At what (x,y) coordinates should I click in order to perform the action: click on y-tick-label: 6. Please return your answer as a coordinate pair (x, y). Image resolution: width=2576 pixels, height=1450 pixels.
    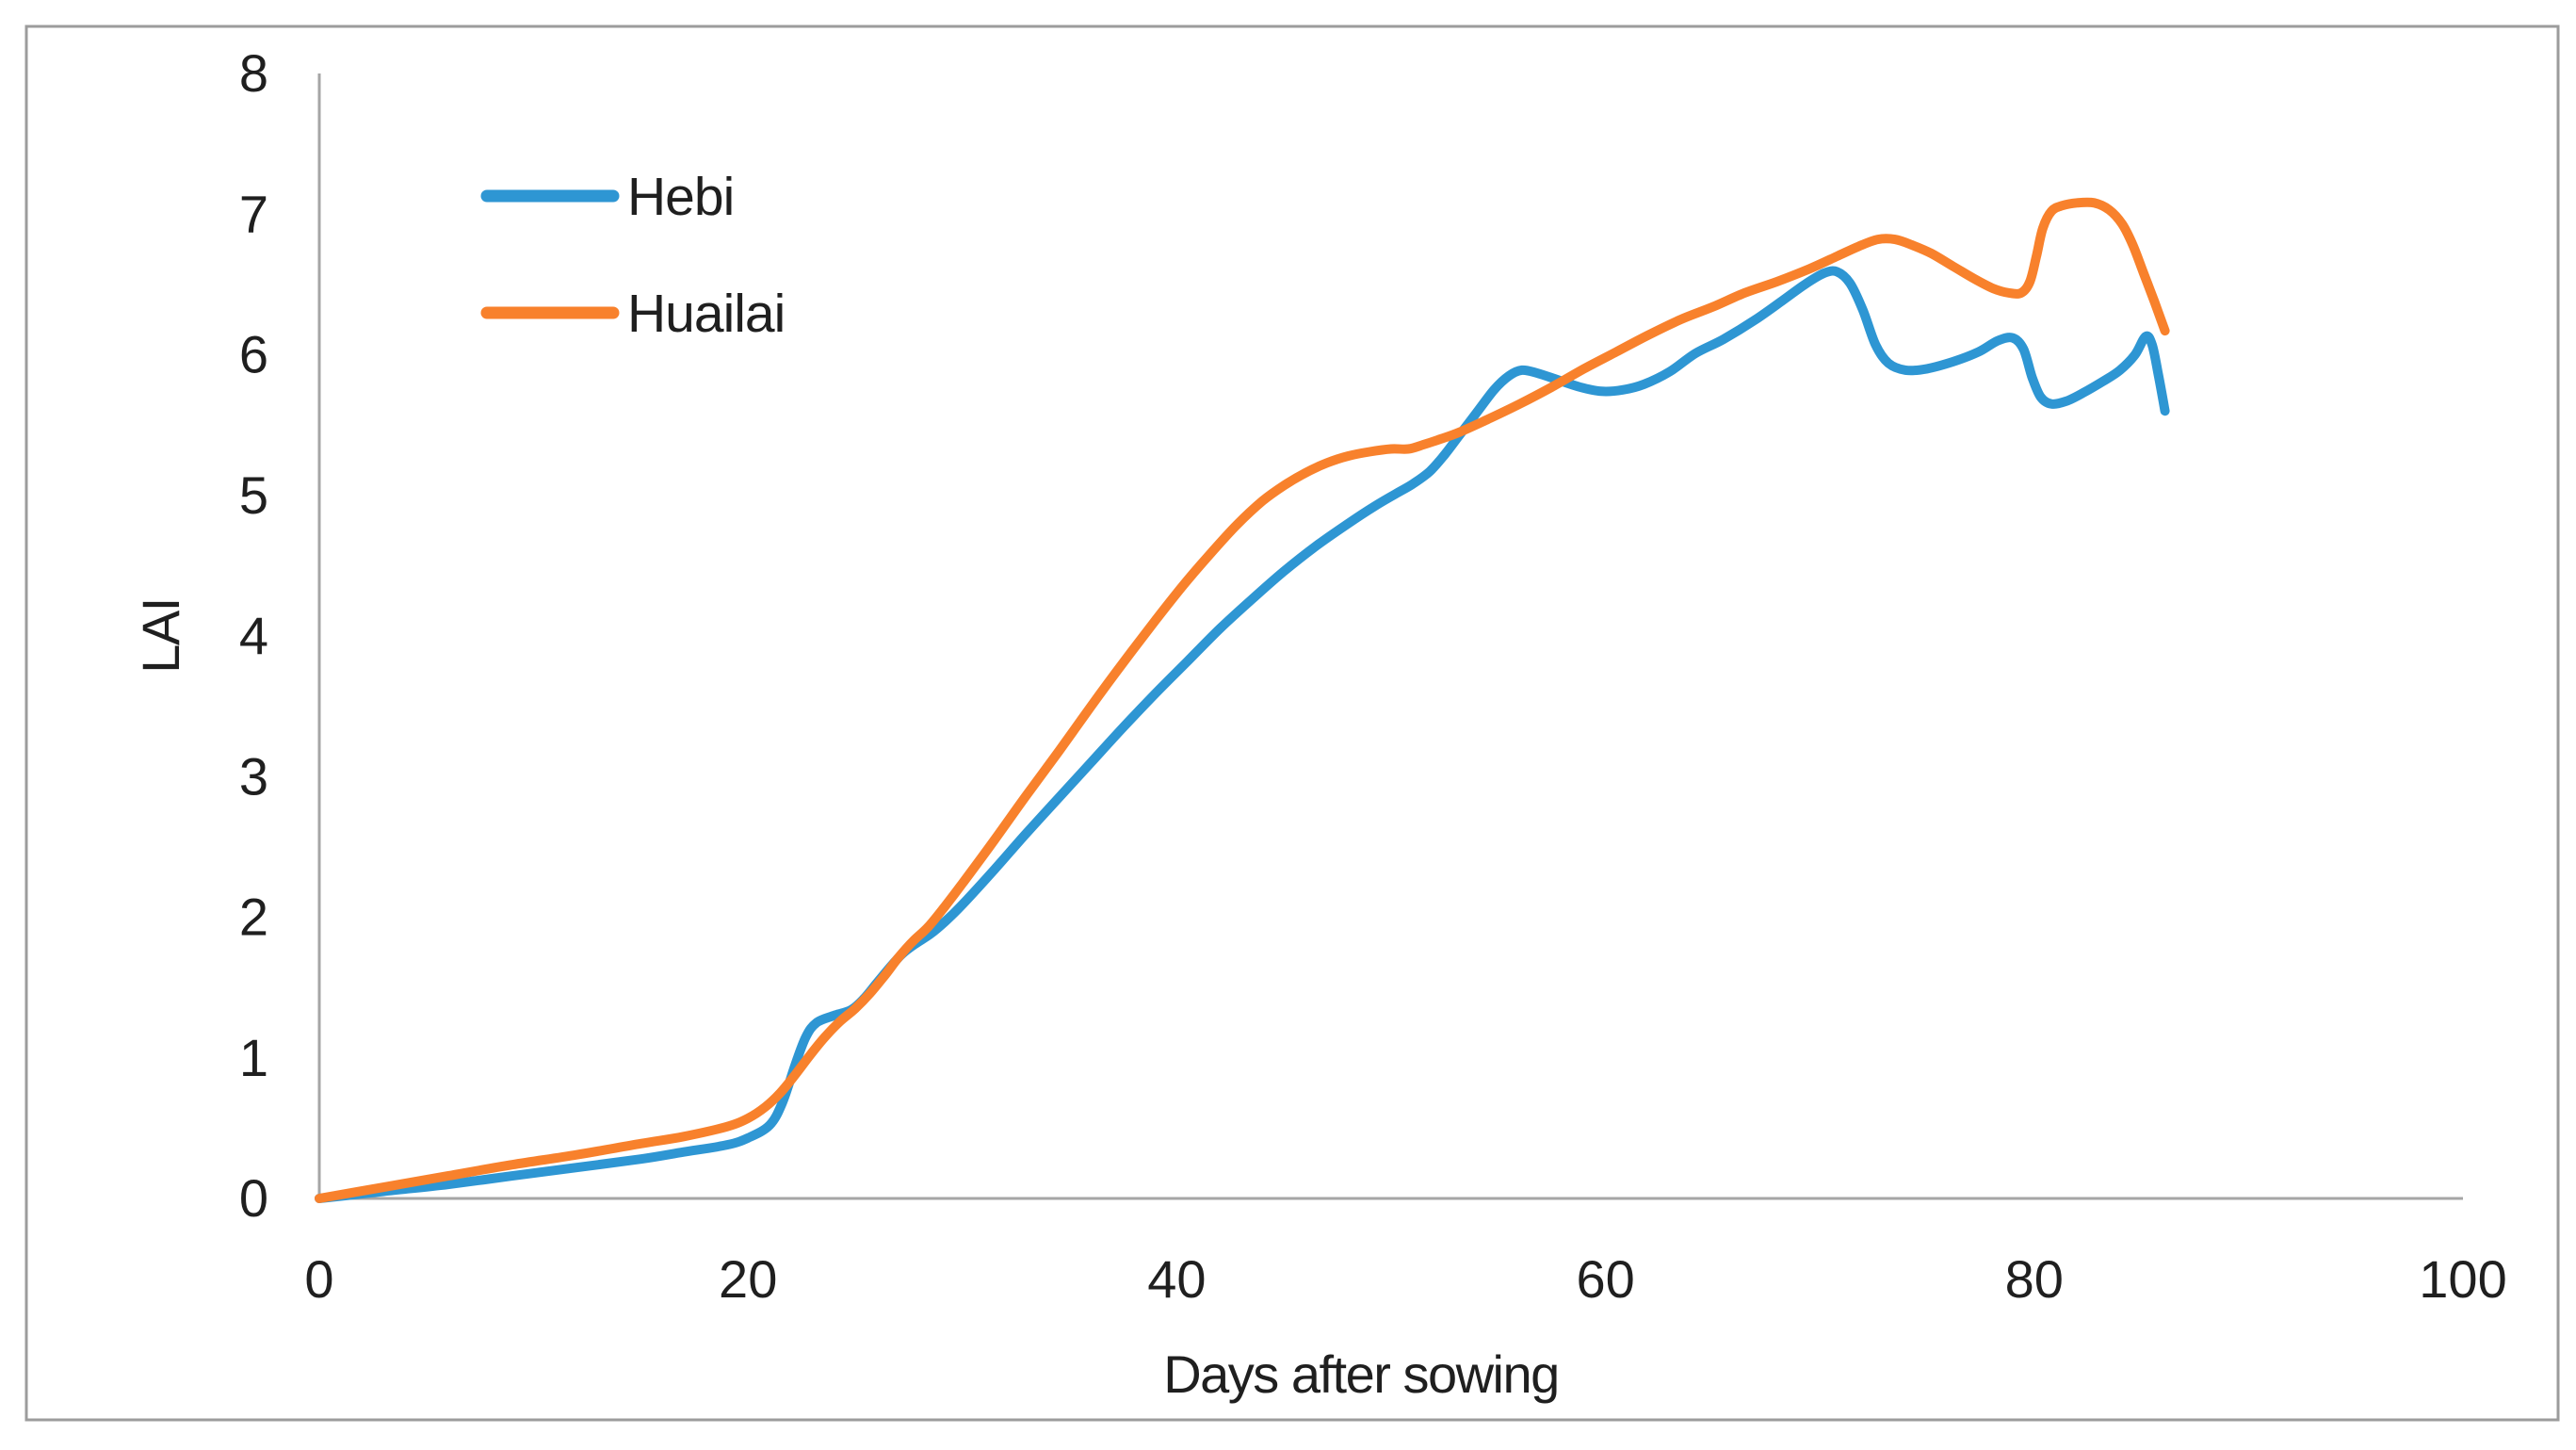
    Looking at the image, I should click on (253, 354).